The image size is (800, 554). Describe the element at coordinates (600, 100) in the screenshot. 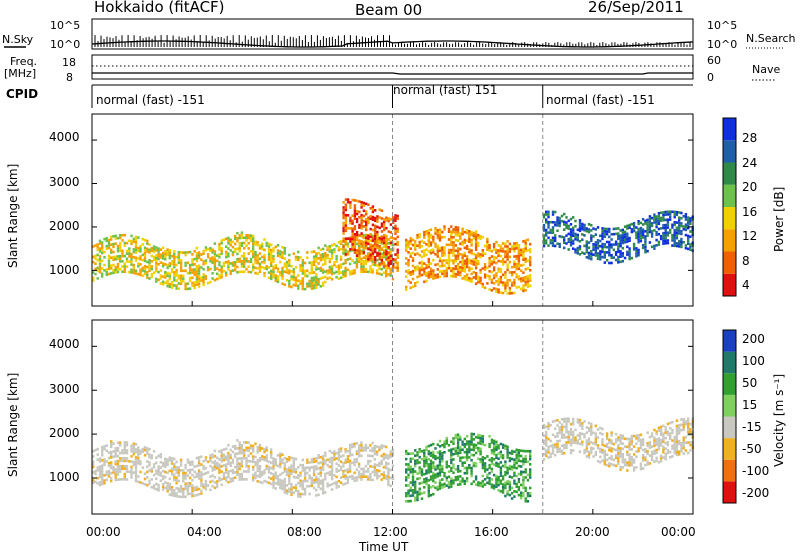

I see `cpid-segment-3: normal (fast) -151` at that location.